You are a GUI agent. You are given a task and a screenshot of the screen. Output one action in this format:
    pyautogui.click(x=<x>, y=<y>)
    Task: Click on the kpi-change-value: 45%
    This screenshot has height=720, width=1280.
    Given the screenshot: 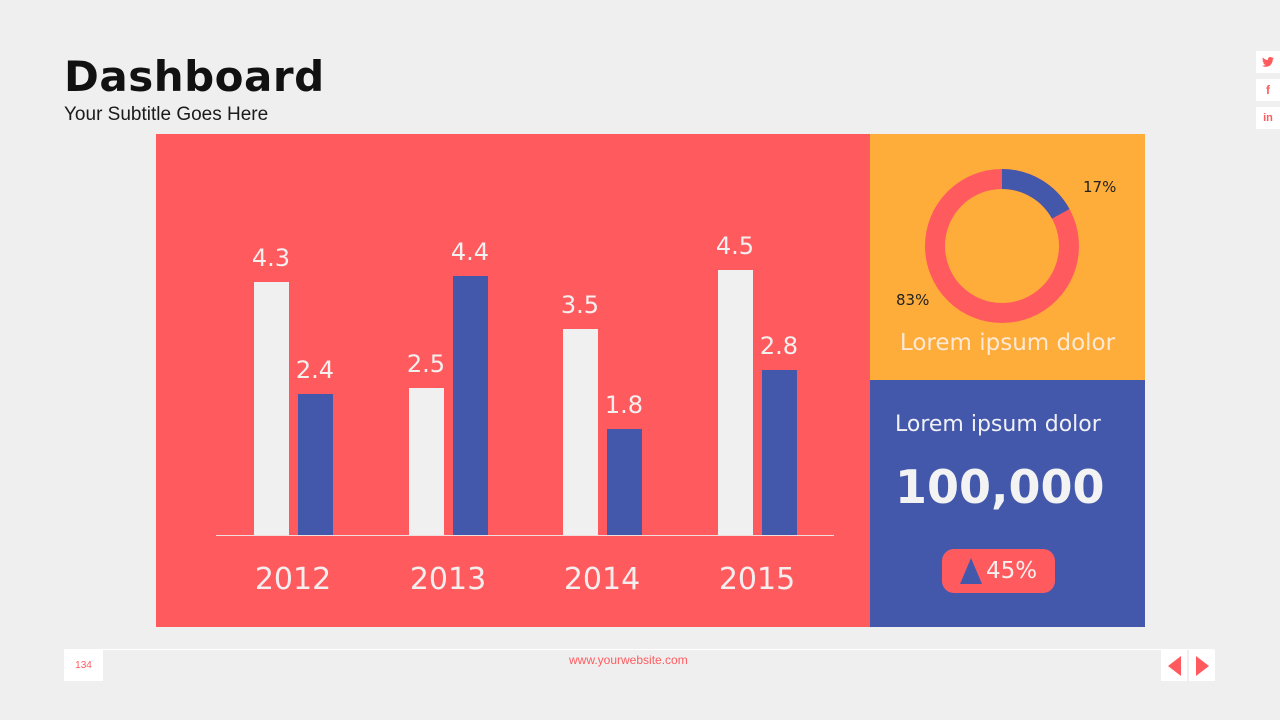 What is the action you would take?
    pyautogui.click(x=1011, y=571)
    